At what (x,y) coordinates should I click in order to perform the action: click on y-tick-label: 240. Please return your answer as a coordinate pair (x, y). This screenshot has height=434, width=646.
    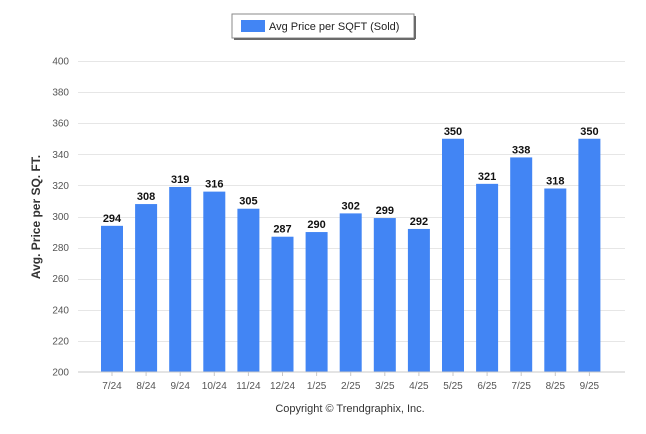
    Looking at the image, I should click on (60, 310).